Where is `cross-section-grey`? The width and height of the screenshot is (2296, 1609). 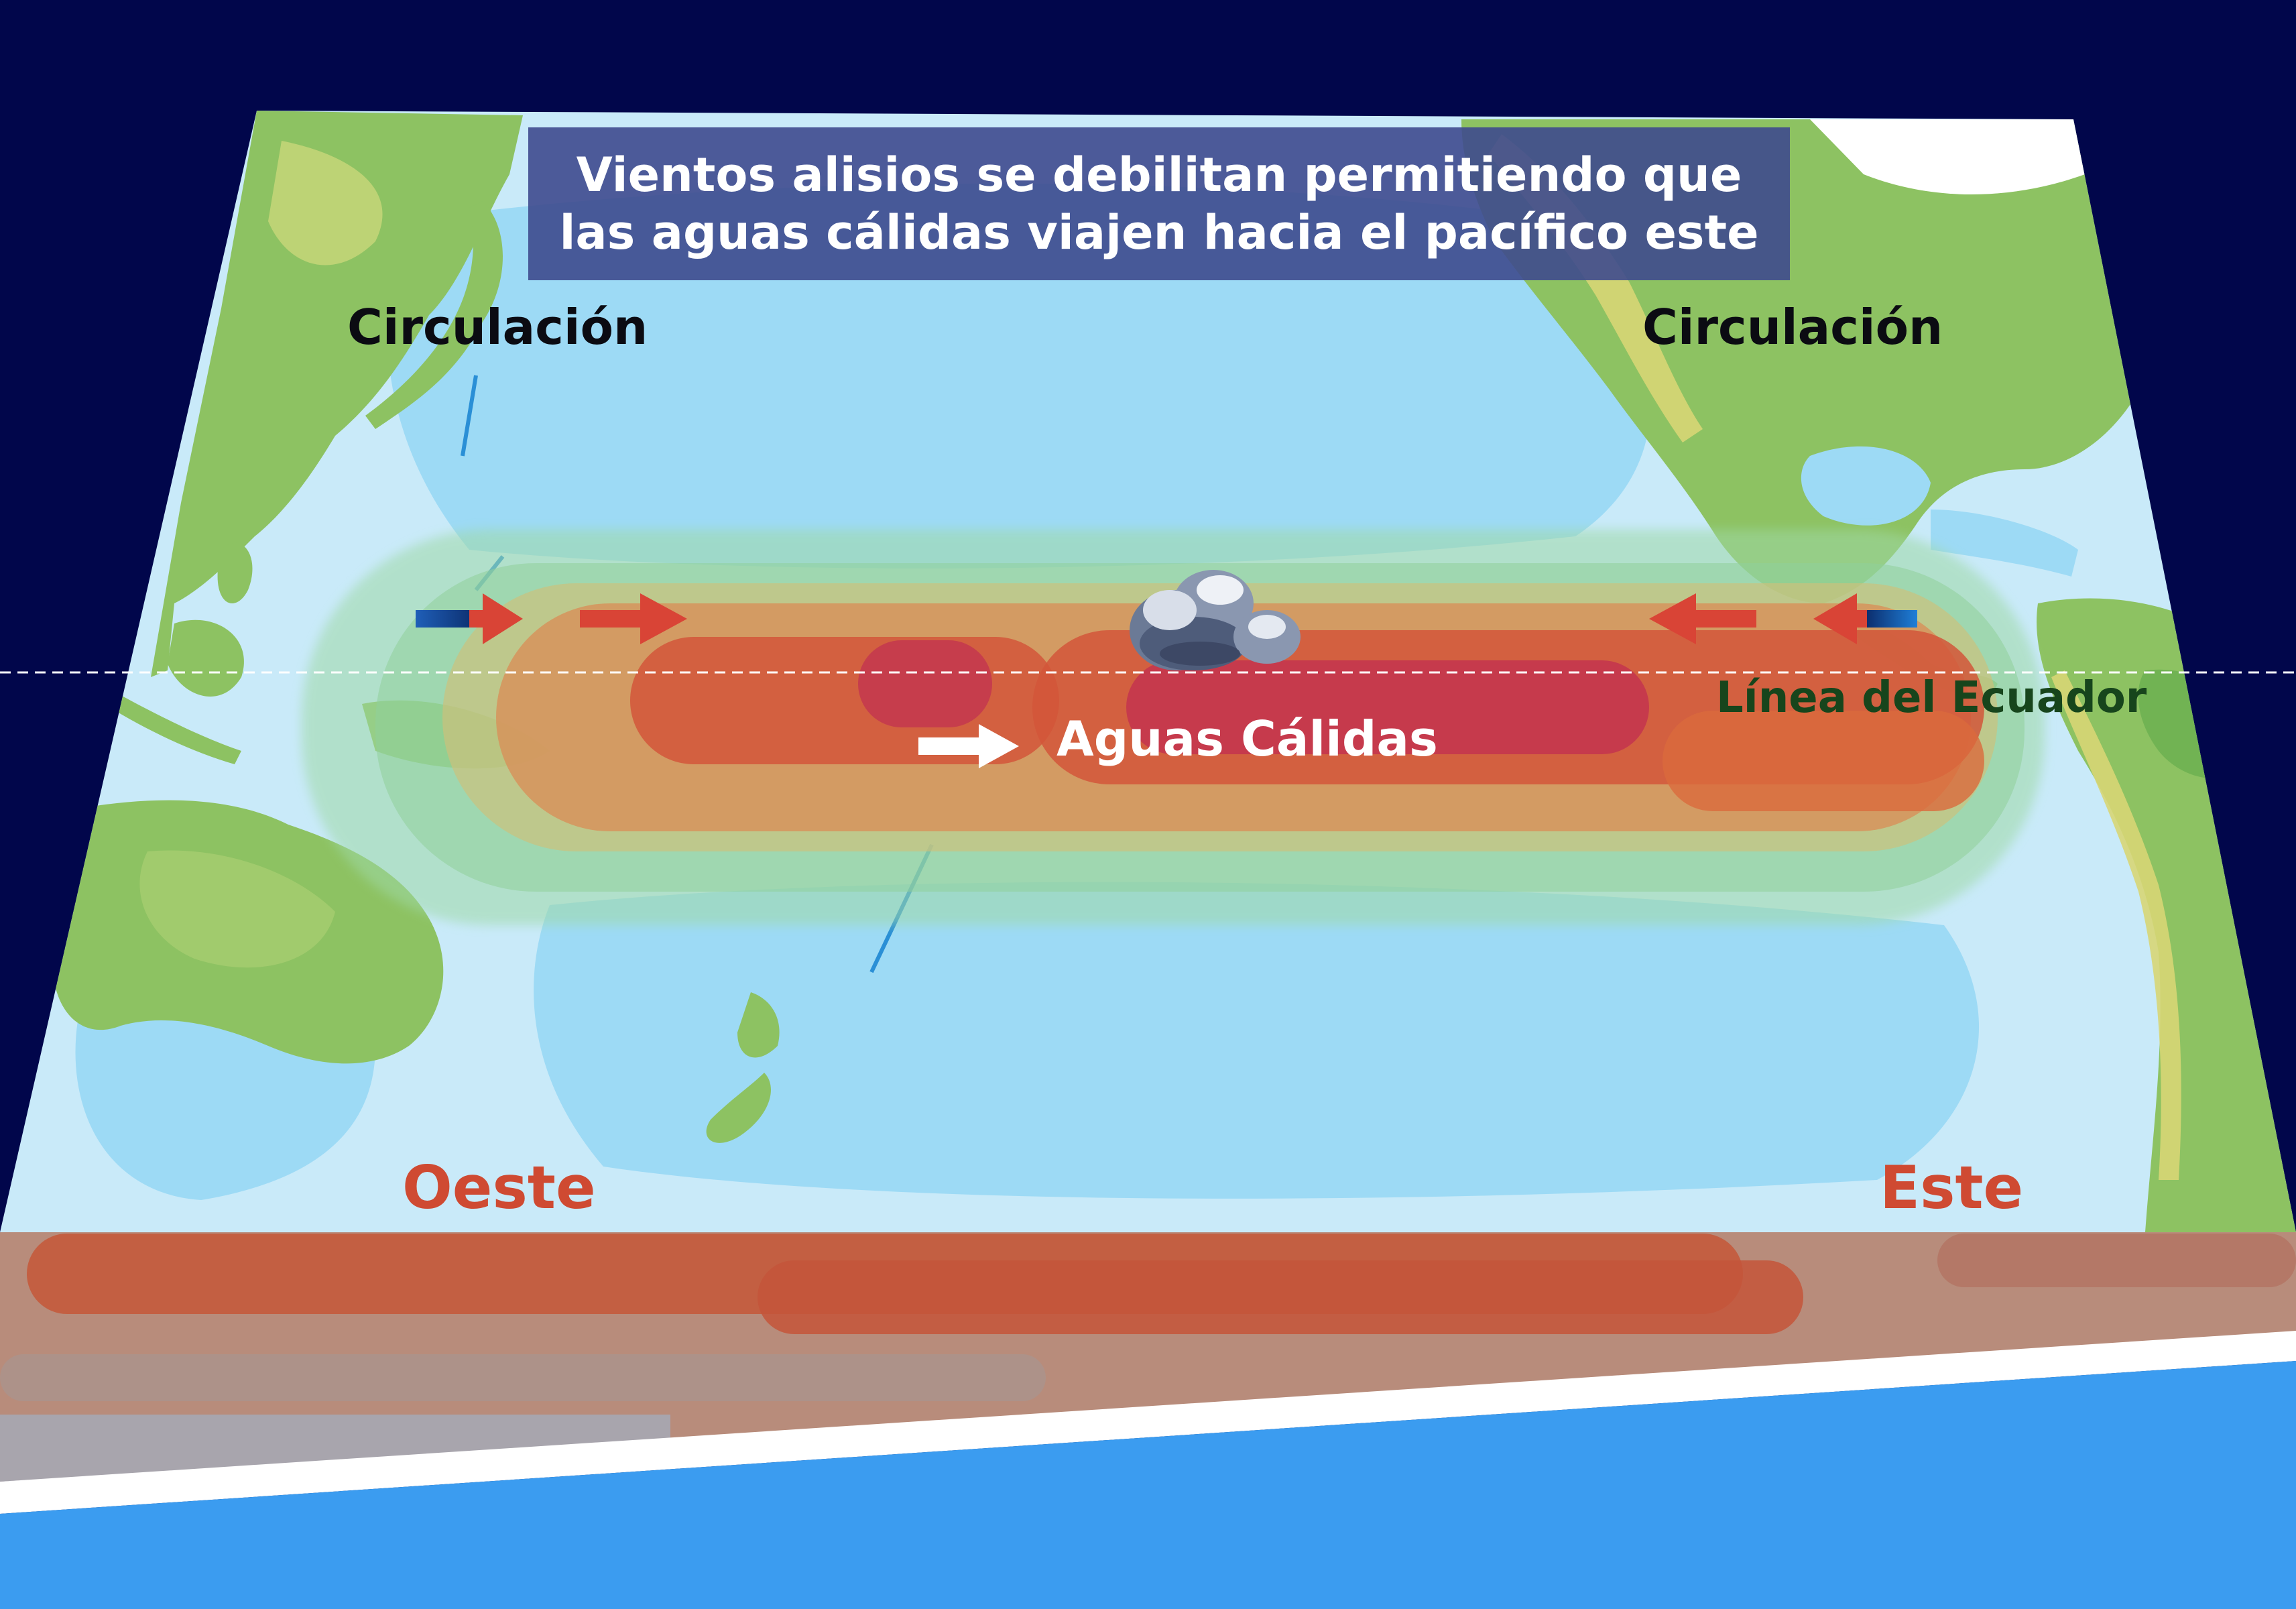
cross-section-grey is located at coordinates (335, 1448).